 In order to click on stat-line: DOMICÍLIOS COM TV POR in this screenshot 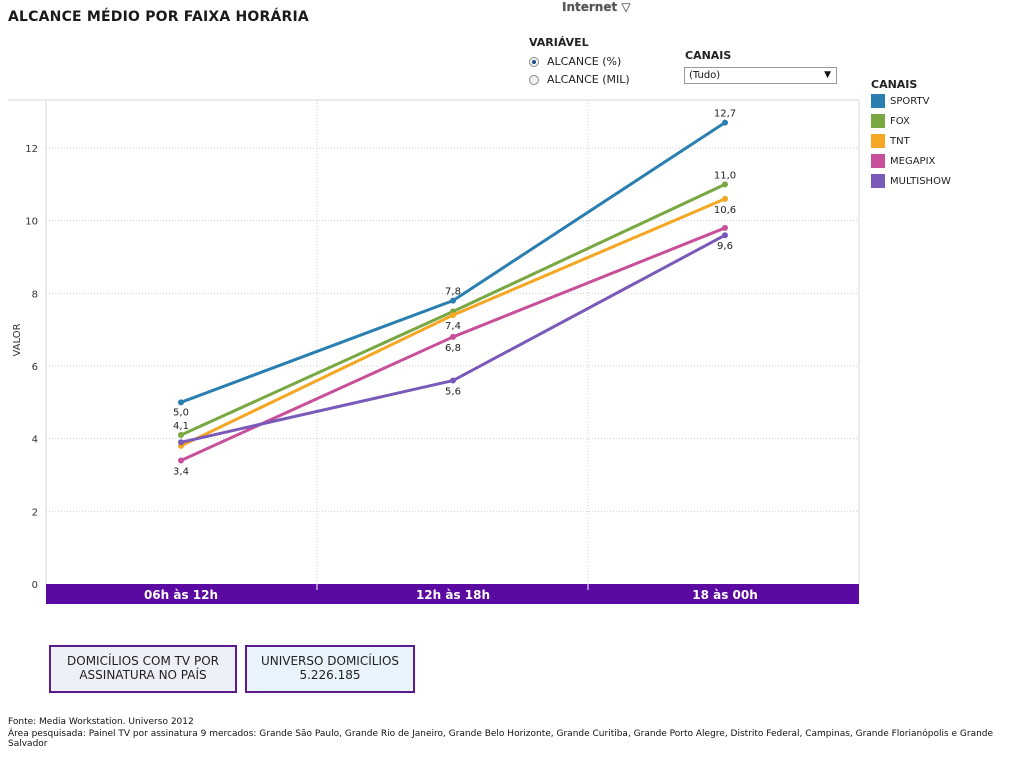, I will do `click(143, 661)`.